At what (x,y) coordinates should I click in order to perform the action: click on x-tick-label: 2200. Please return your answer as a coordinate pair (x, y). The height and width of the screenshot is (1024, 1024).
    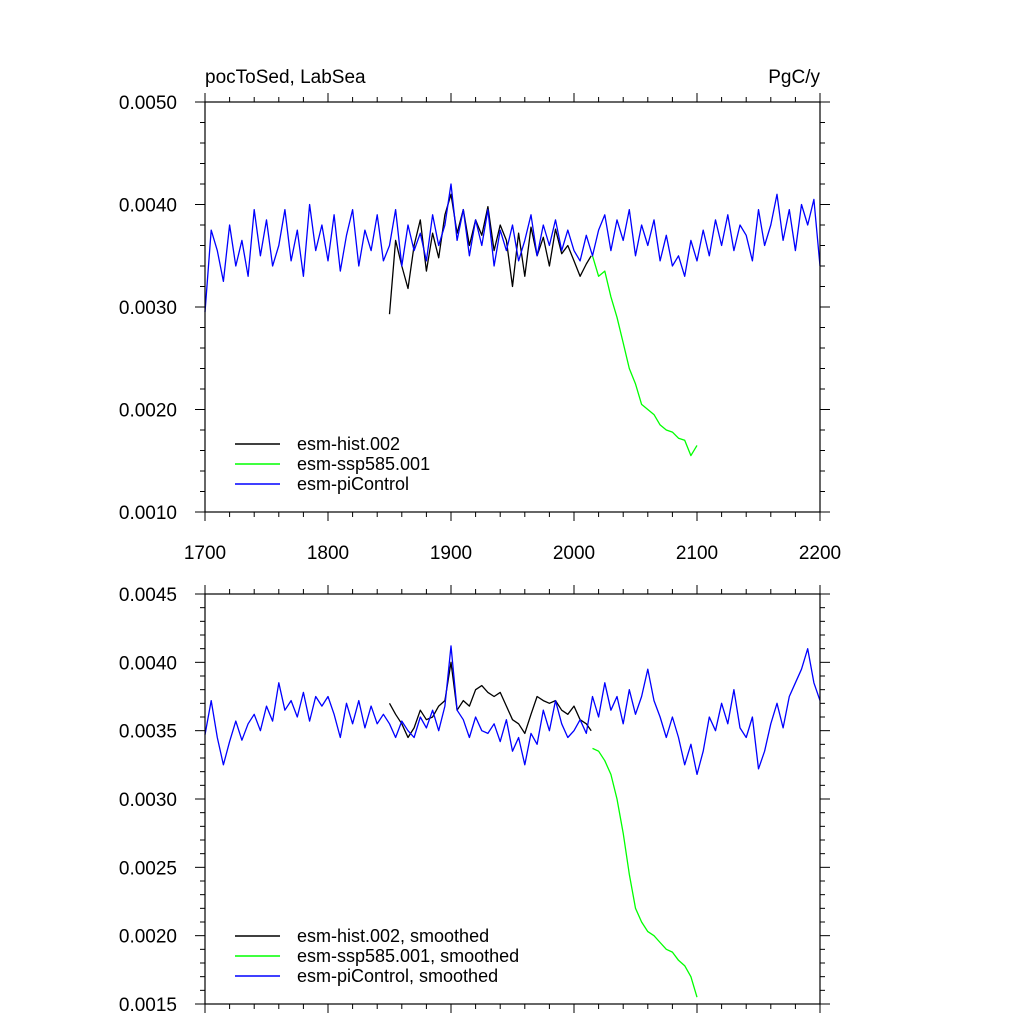
    Looking at the image, I should click on (820, 553).